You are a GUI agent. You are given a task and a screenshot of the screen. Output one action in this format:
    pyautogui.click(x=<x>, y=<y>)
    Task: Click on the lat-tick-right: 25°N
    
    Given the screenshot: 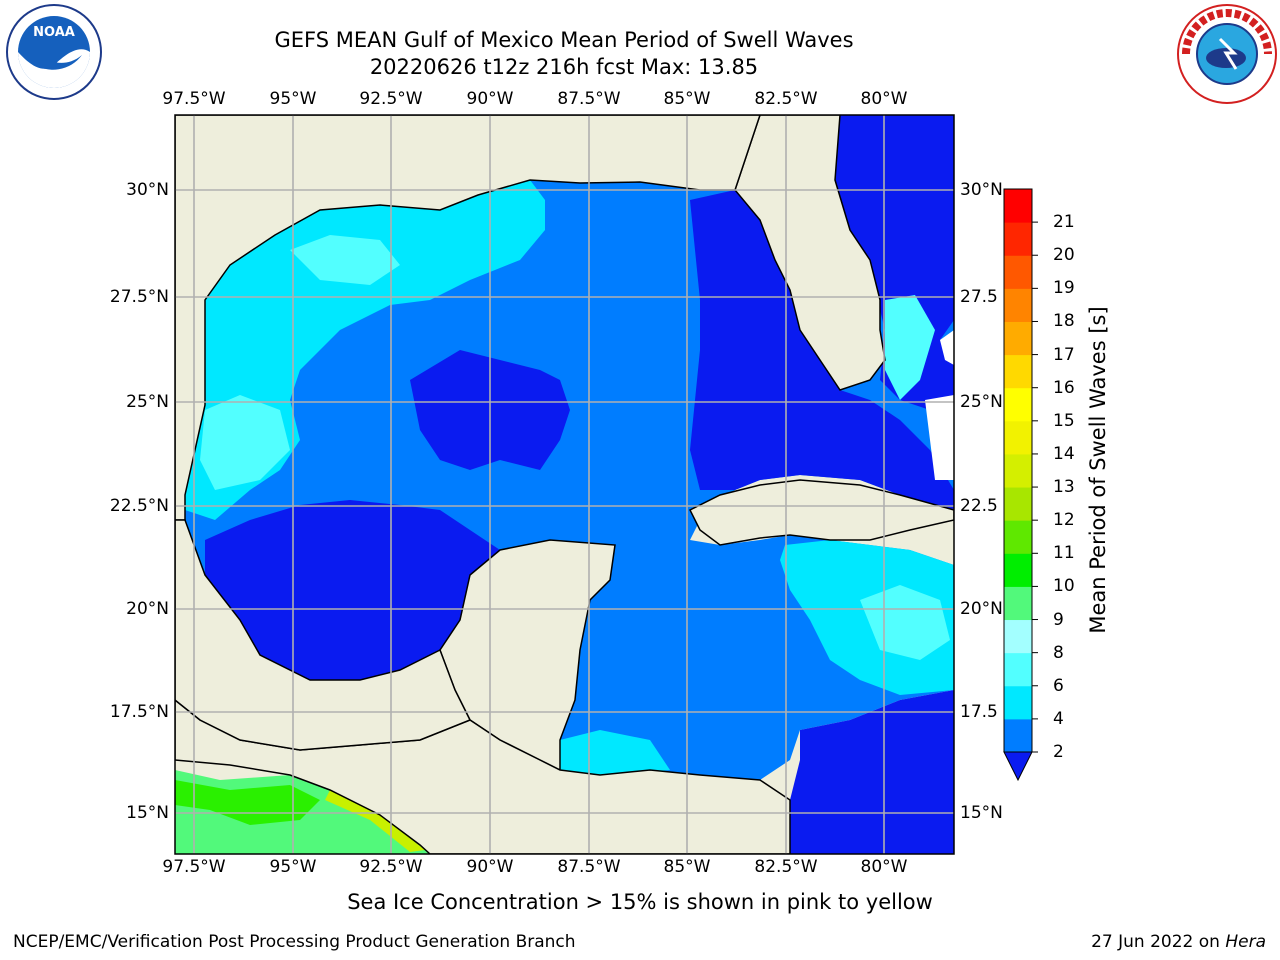 What is the action you would take?
    pyautogui.click(x=981, y=402)
    